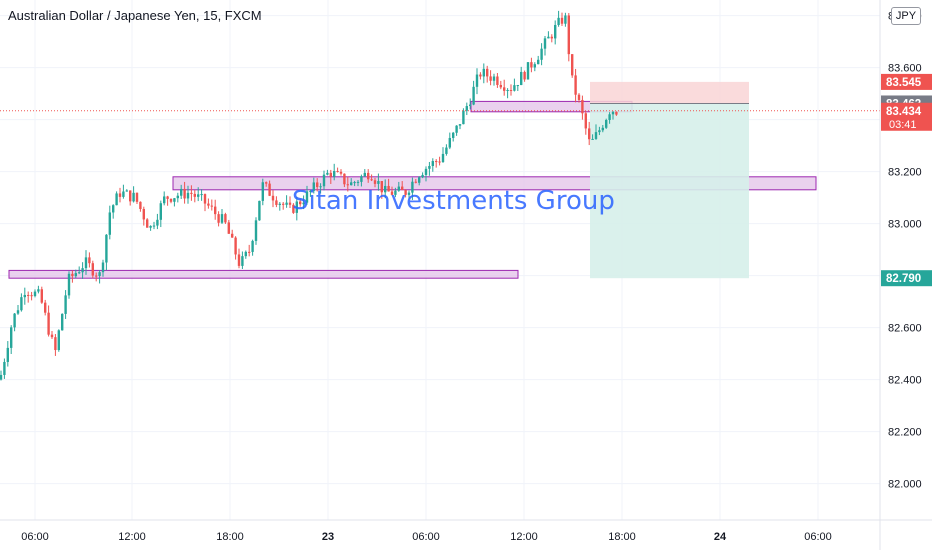 This screenshot has width=932, height=550. Describe the element at coordinates (904, 112) in the screenshot. I see `price-tag-label: 83.434` at that location.